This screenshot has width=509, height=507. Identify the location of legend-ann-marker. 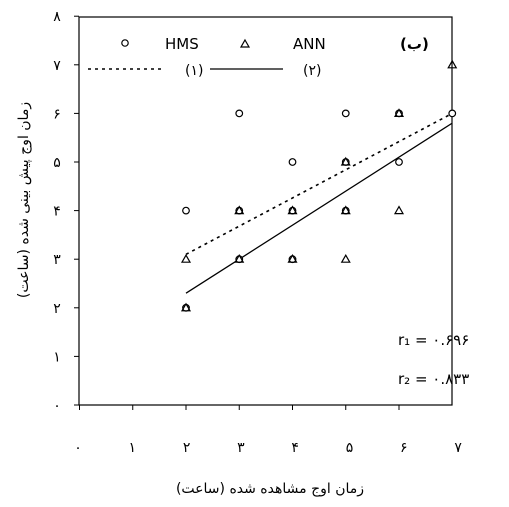
(245, 43).